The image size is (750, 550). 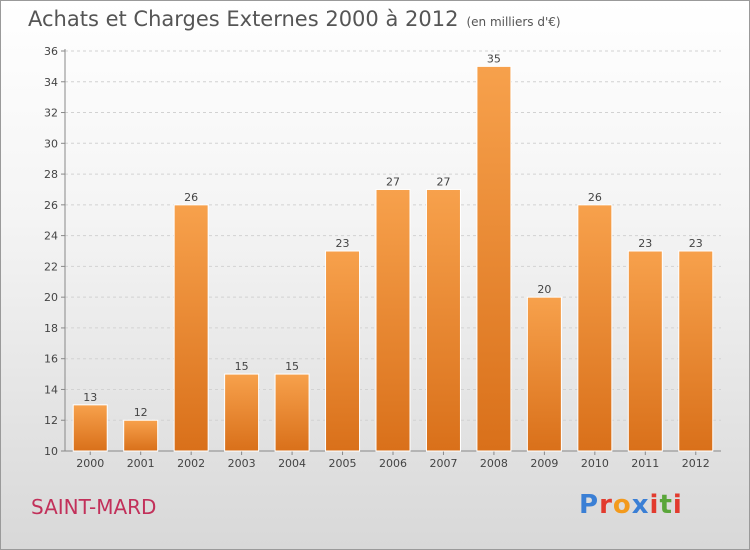 I want to click on y-tick-labels: 10 12 14 16 18 20 22 24 26 28 30 32 34 36, so click(x=51, y=251).